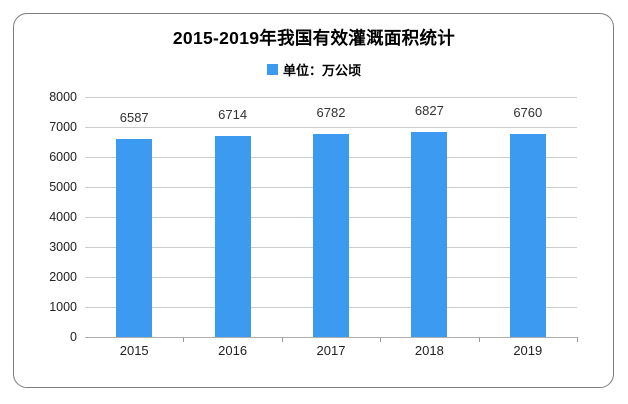 The height and width of the screenshot is (404, 628). I want to click on bar-2018, so click(429, 234).